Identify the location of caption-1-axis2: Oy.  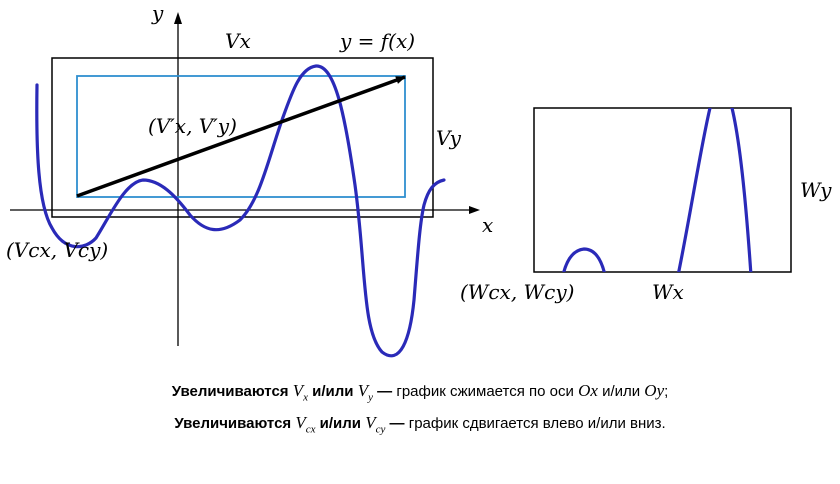
(654, 390).